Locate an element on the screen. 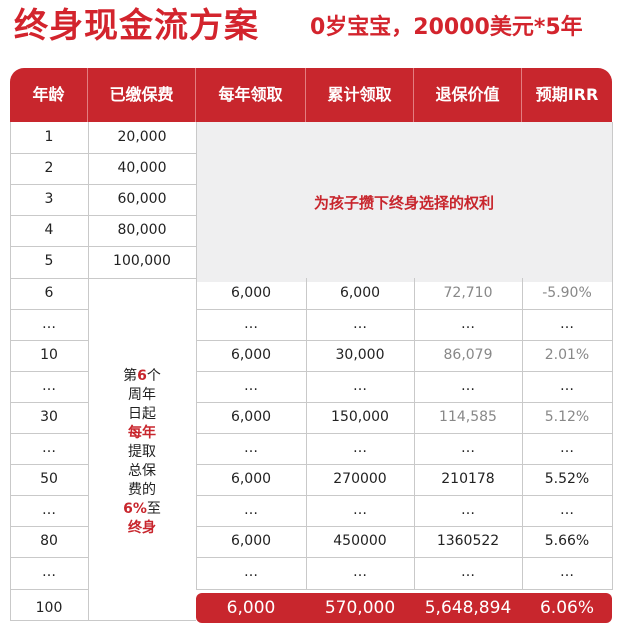 The height and width of the screenshot is (628, 622). table-cell-surrender: 114,585 is located at coordinates (468, 416).